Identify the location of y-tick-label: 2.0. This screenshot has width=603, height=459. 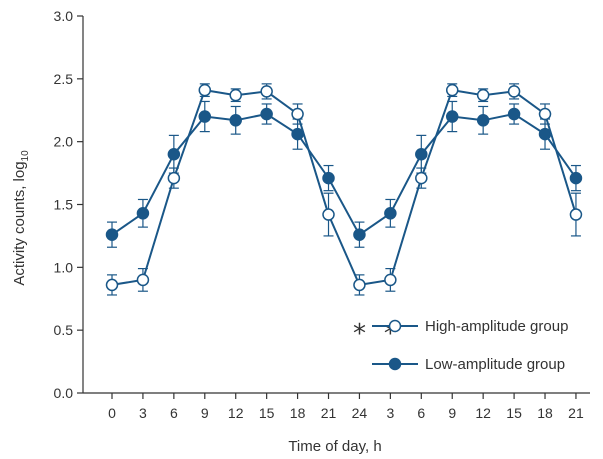
(64, 142).